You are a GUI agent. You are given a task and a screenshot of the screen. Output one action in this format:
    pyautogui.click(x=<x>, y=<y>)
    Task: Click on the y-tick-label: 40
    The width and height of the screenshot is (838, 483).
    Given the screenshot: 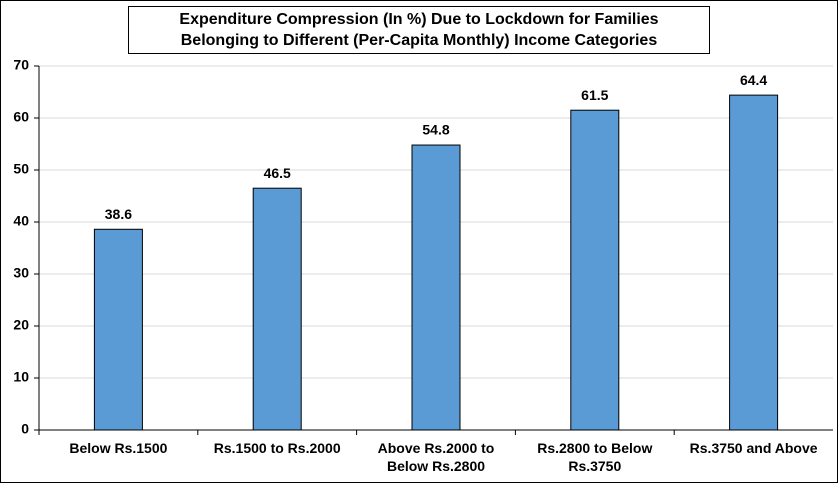 What is the action you would take?
    pyautogui.click(x=21, y=221)
    